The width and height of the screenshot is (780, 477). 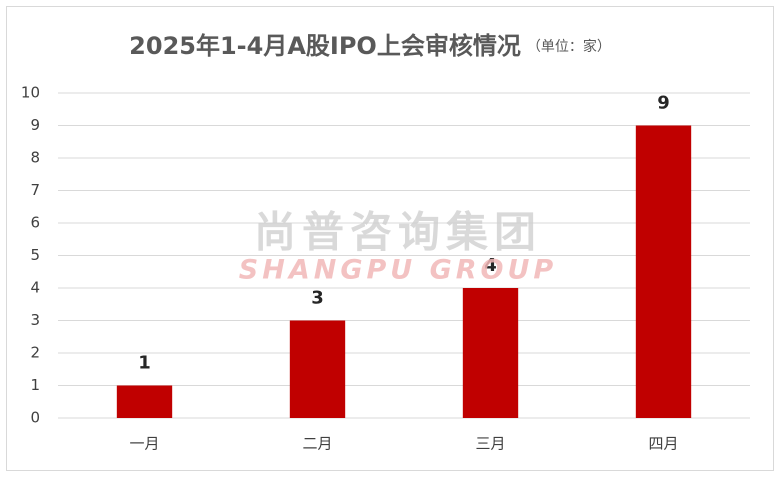 I want to click on y-tick-label: 3, so click(x=35, y=320).